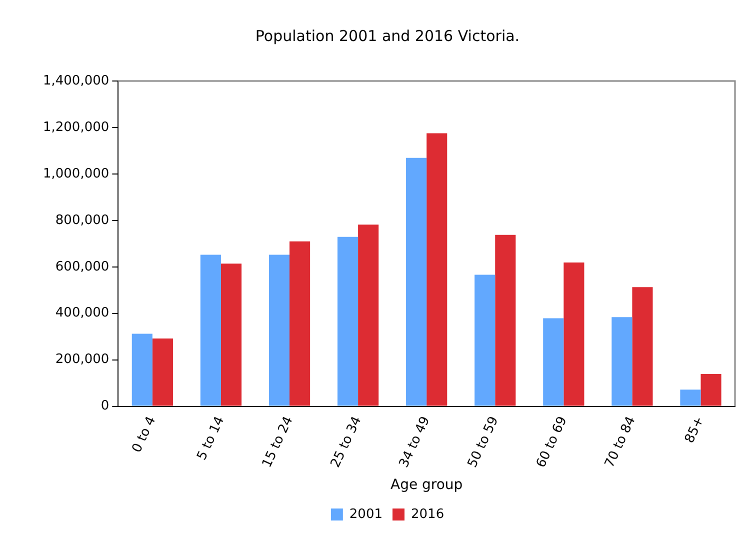 The image size is (741, 535). What do you see at coordinates (105, 406) in the screenshot?
I see `y-tick-label: 0` at bounding box center [105, 406].